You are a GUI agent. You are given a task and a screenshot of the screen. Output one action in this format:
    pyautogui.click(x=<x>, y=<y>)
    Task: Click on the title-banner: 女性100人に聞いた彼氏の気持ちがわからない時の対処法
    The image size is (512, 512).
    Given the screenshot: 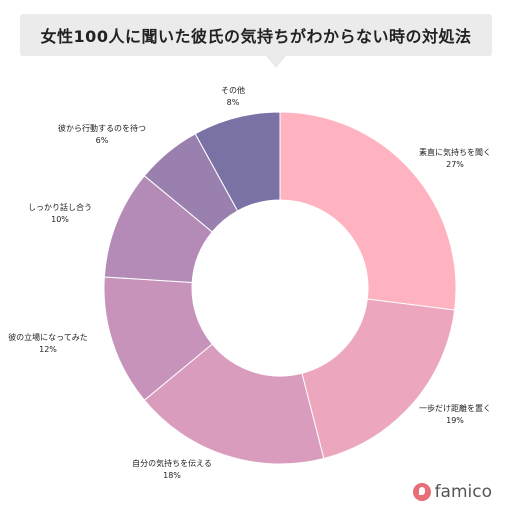 What is the action you would take?
    pyautogui.click(x=256, y=41)
    